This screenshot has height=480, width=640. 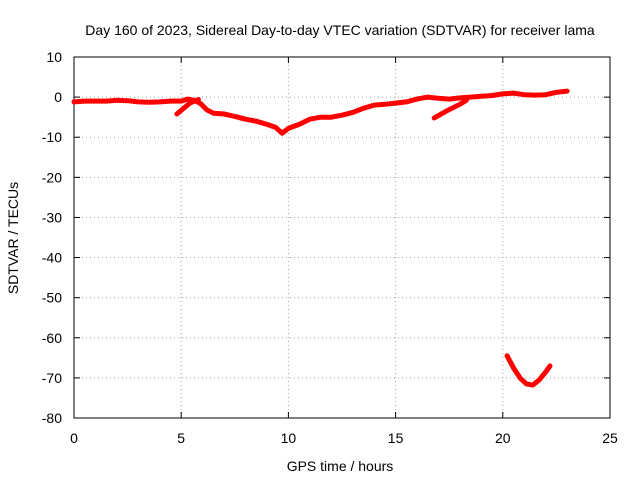 I want to click on x-tick-label: 5, so click(x=181, y=438).